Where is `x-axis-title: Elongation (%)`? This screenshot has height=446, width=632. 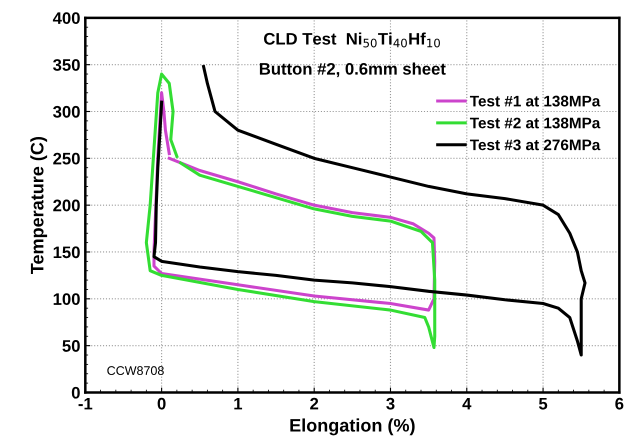
x-axis-title: Elongation (%) is located at coordinates (352, 427).